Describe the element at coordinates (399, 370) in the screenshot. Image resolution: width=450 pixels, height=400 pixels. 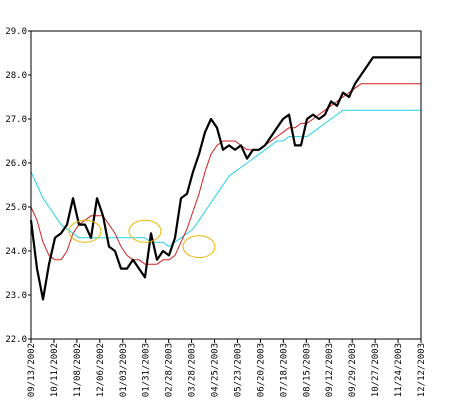
I see `x-tick-label: 11/24/2003` at that location.